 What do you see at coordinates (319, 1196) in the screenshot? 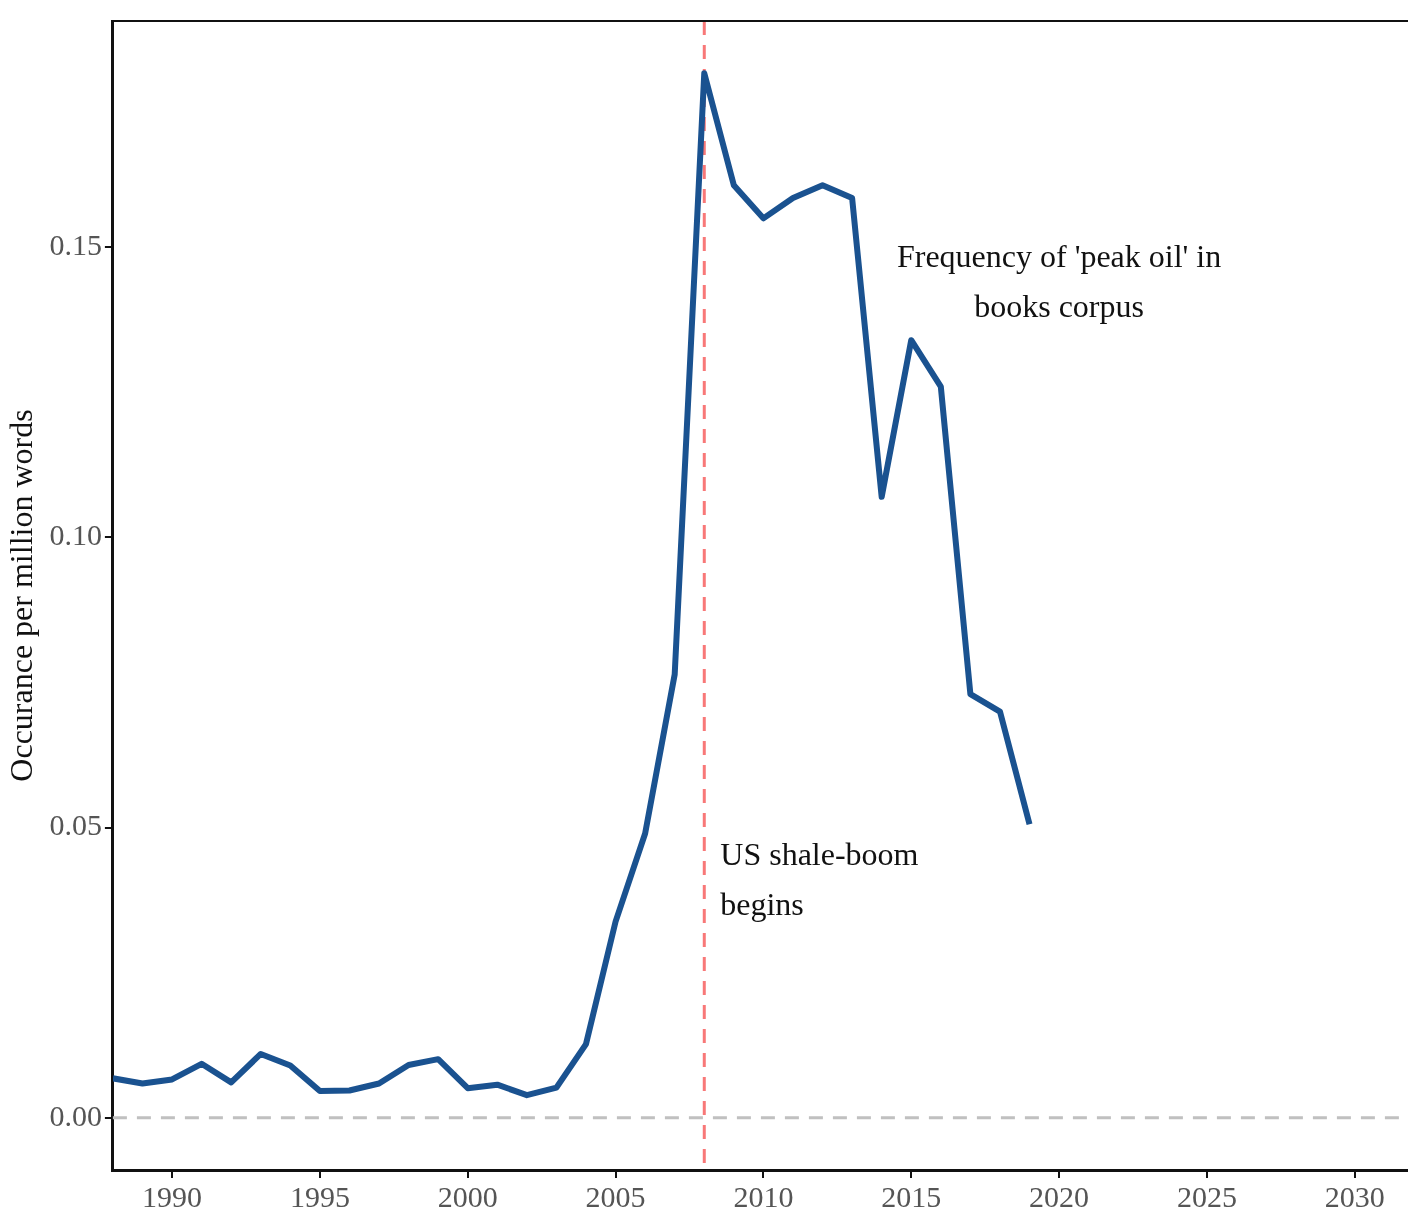
I see `x-tick-label: 1995` at bounding box center [319, 1196].